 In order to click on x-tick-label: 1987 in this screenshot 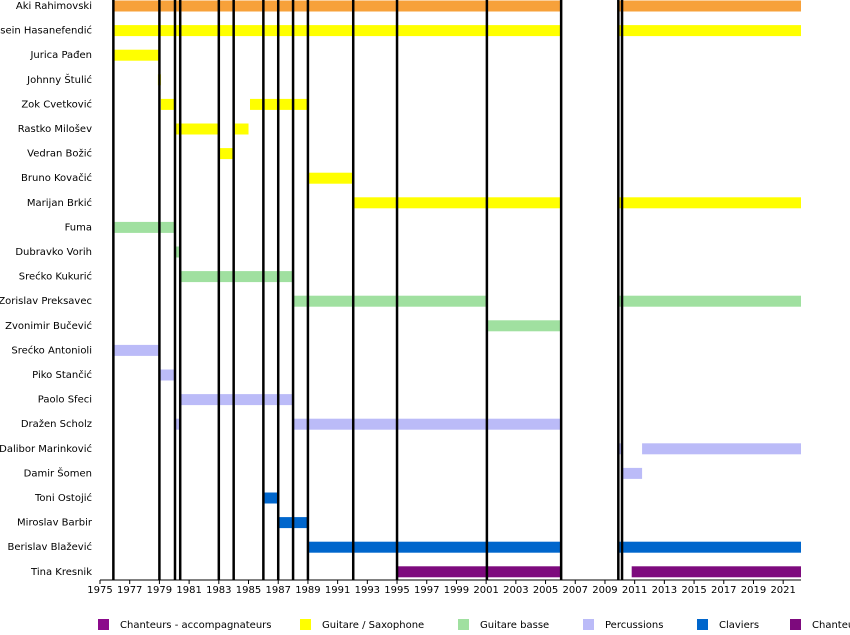, I will do `click(277, 590)`.